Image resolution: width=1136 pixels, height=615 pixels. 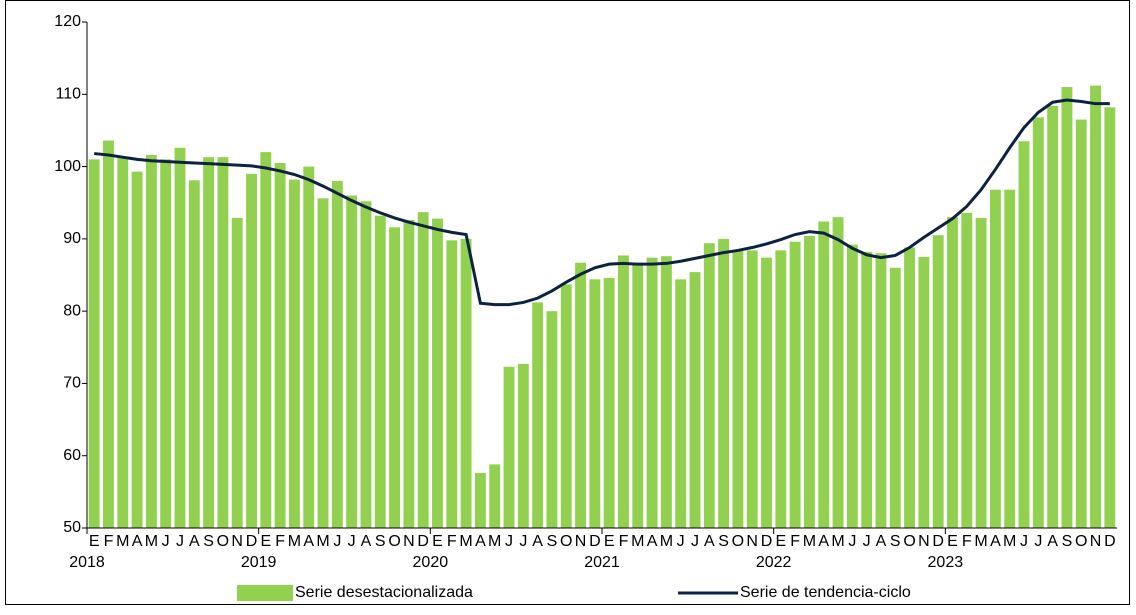 What do you see at coordinates (431, 562) in the screenshot?
I see `year-label: 2020` at bounding box center [431, 562].